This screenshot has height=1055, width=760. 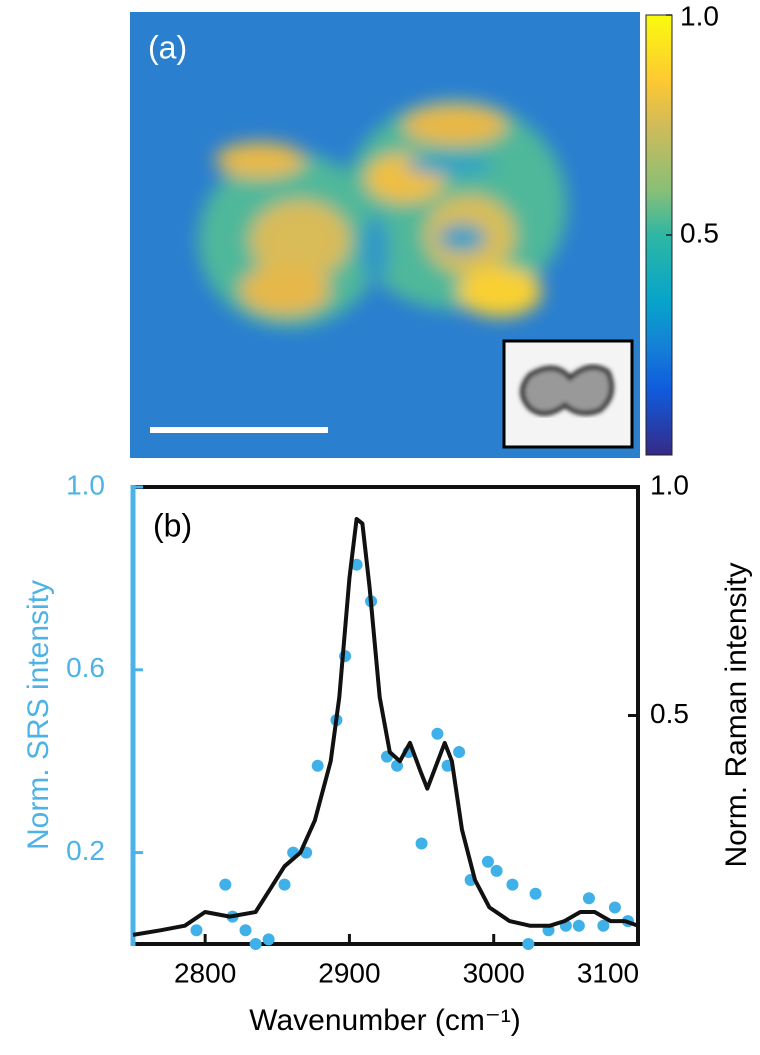 What do you see at coordinates (699, 232) in the screenshot?
I see `colorbar-tick-label: 0.5` at bounding box center [699, 232].